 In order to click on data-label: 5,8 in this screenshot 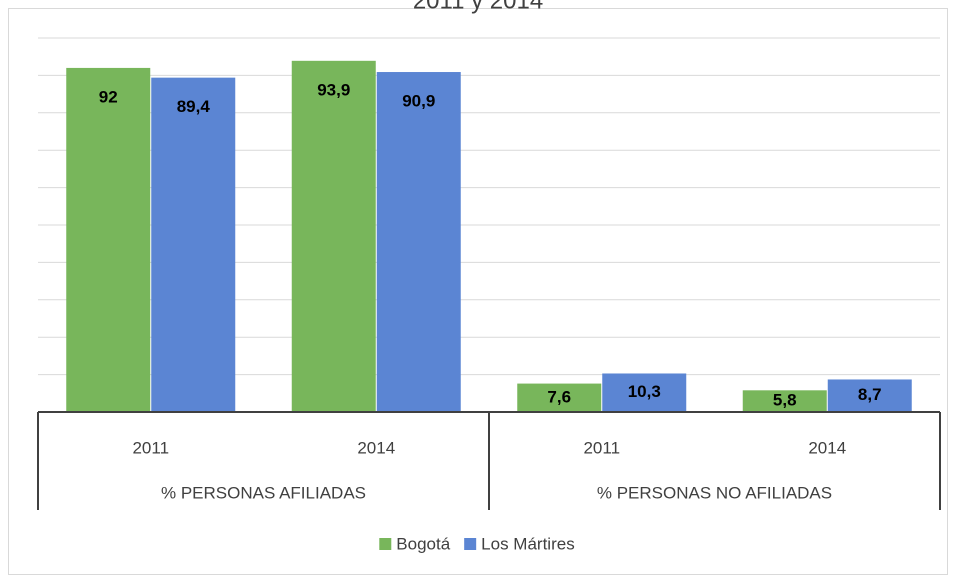, I will do `click(785, 400)`.